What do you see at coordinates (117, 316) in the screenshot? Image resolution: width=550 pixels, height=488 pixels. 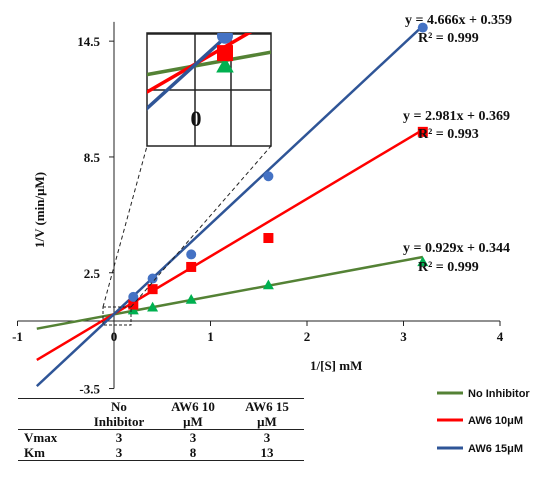 I see `zoom-box` at bounding box center [117, 316].